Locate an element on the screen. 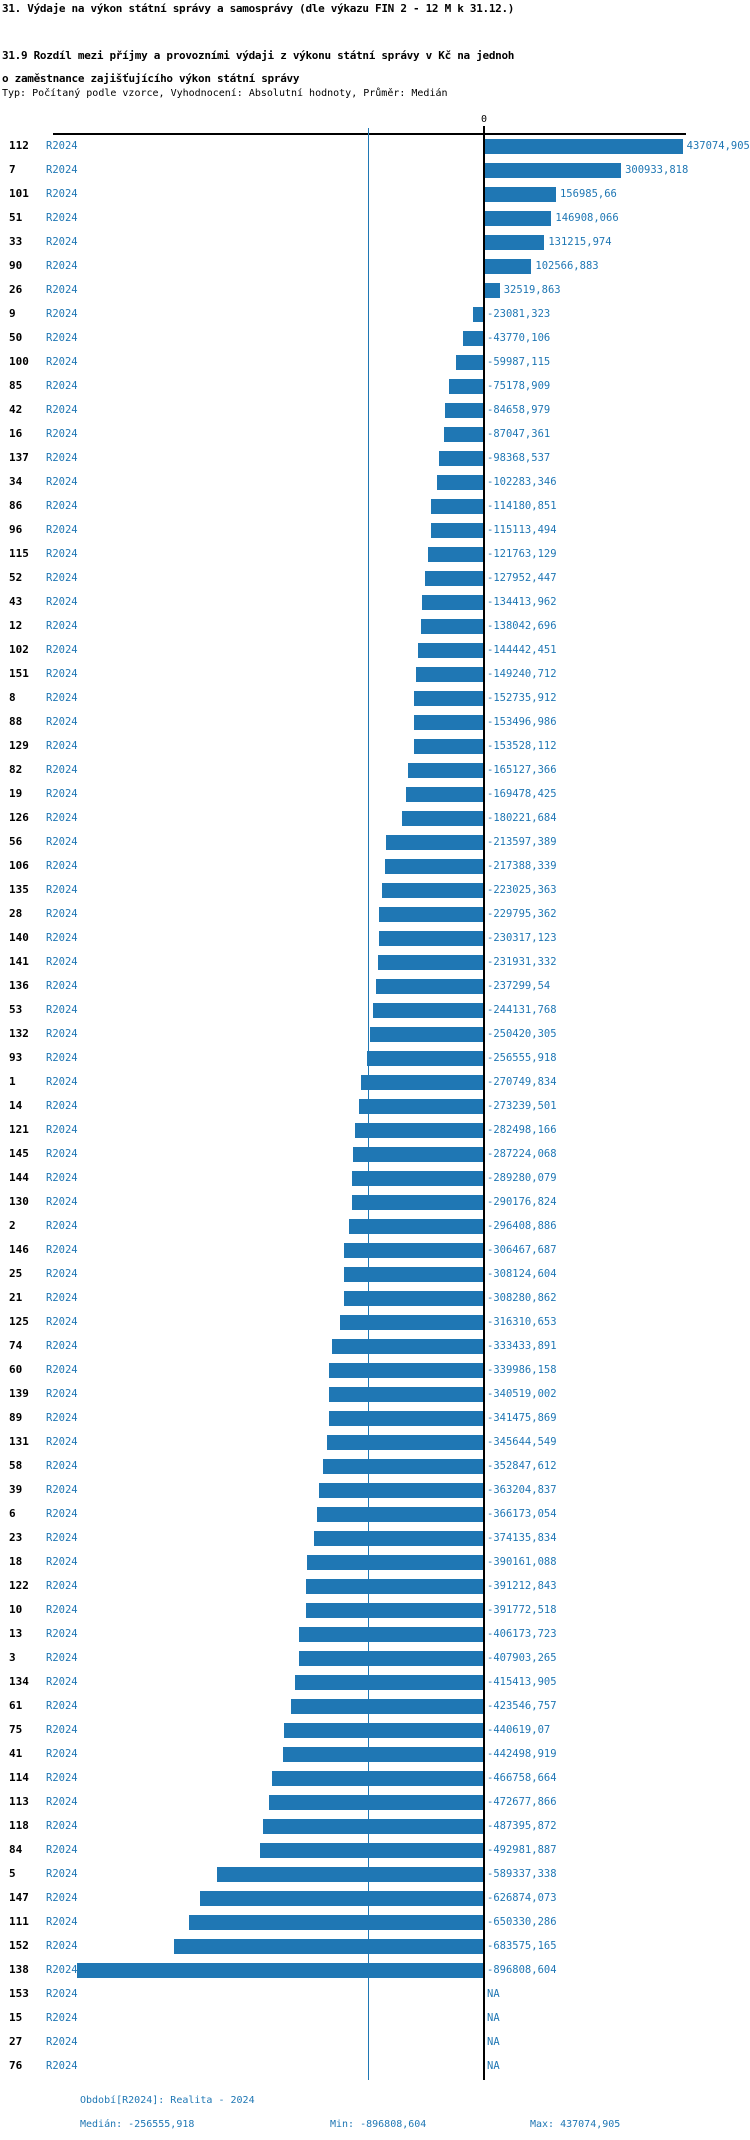 The image size is (750, 2140). chart-row: 136 R2024 -237299,54 is located at coordinates (375, 986).